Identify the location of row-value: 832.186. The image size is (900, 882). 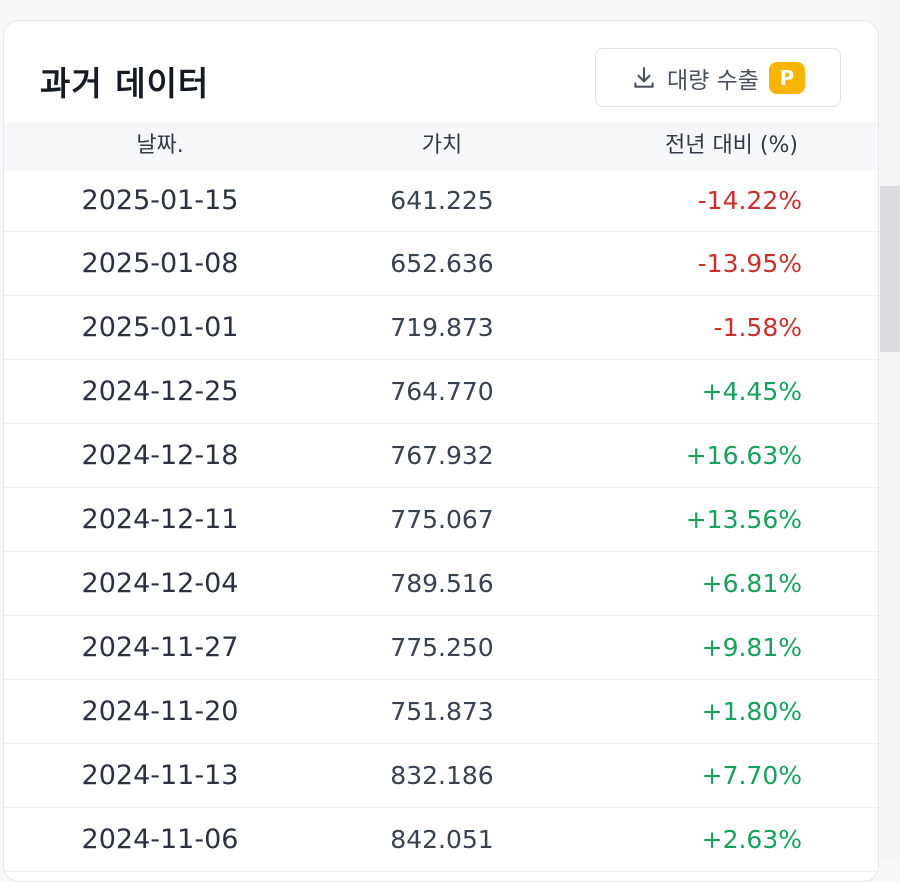
(442, 775).